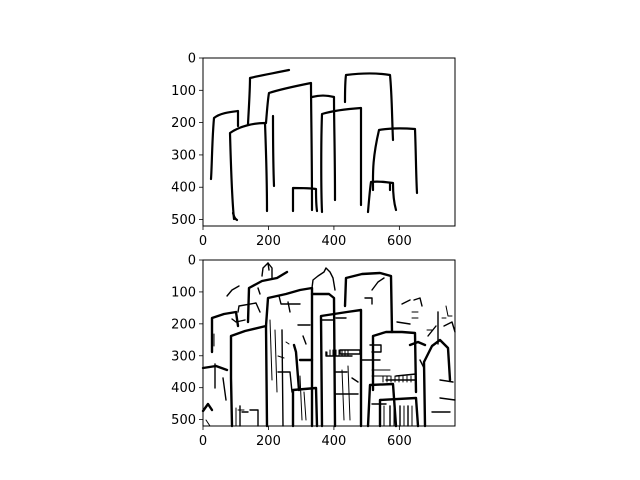 The height and width of the screenshot is (480, 640). I want to click on bottom-y-tick-label: 400, so click(183, 388).